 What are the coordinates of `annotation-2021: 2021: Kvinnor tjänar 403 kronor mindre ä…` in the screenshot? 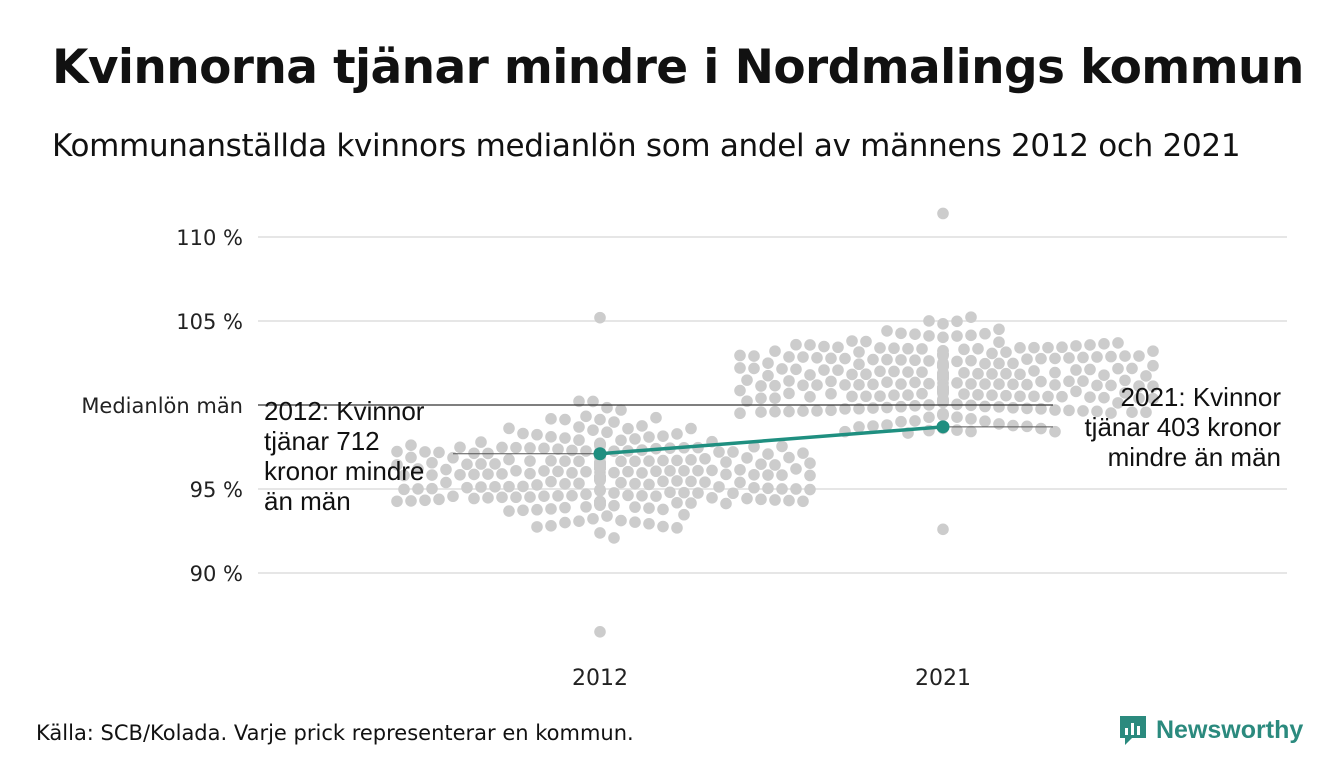 It's located at (1160, 427).